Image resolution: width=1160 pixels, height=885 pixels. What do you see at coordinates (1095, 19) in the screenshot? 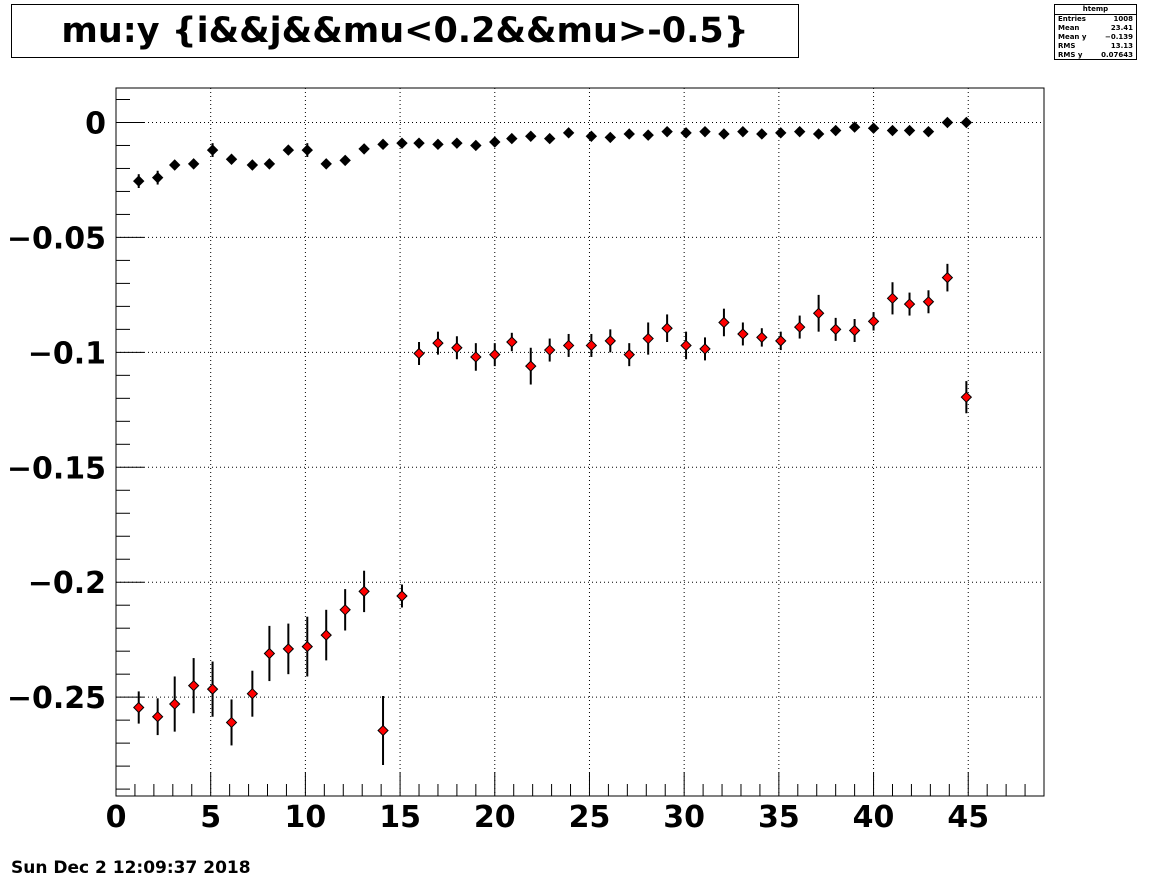
I see `stats-row: Entries 1008` at bounding box center [1095, 19].